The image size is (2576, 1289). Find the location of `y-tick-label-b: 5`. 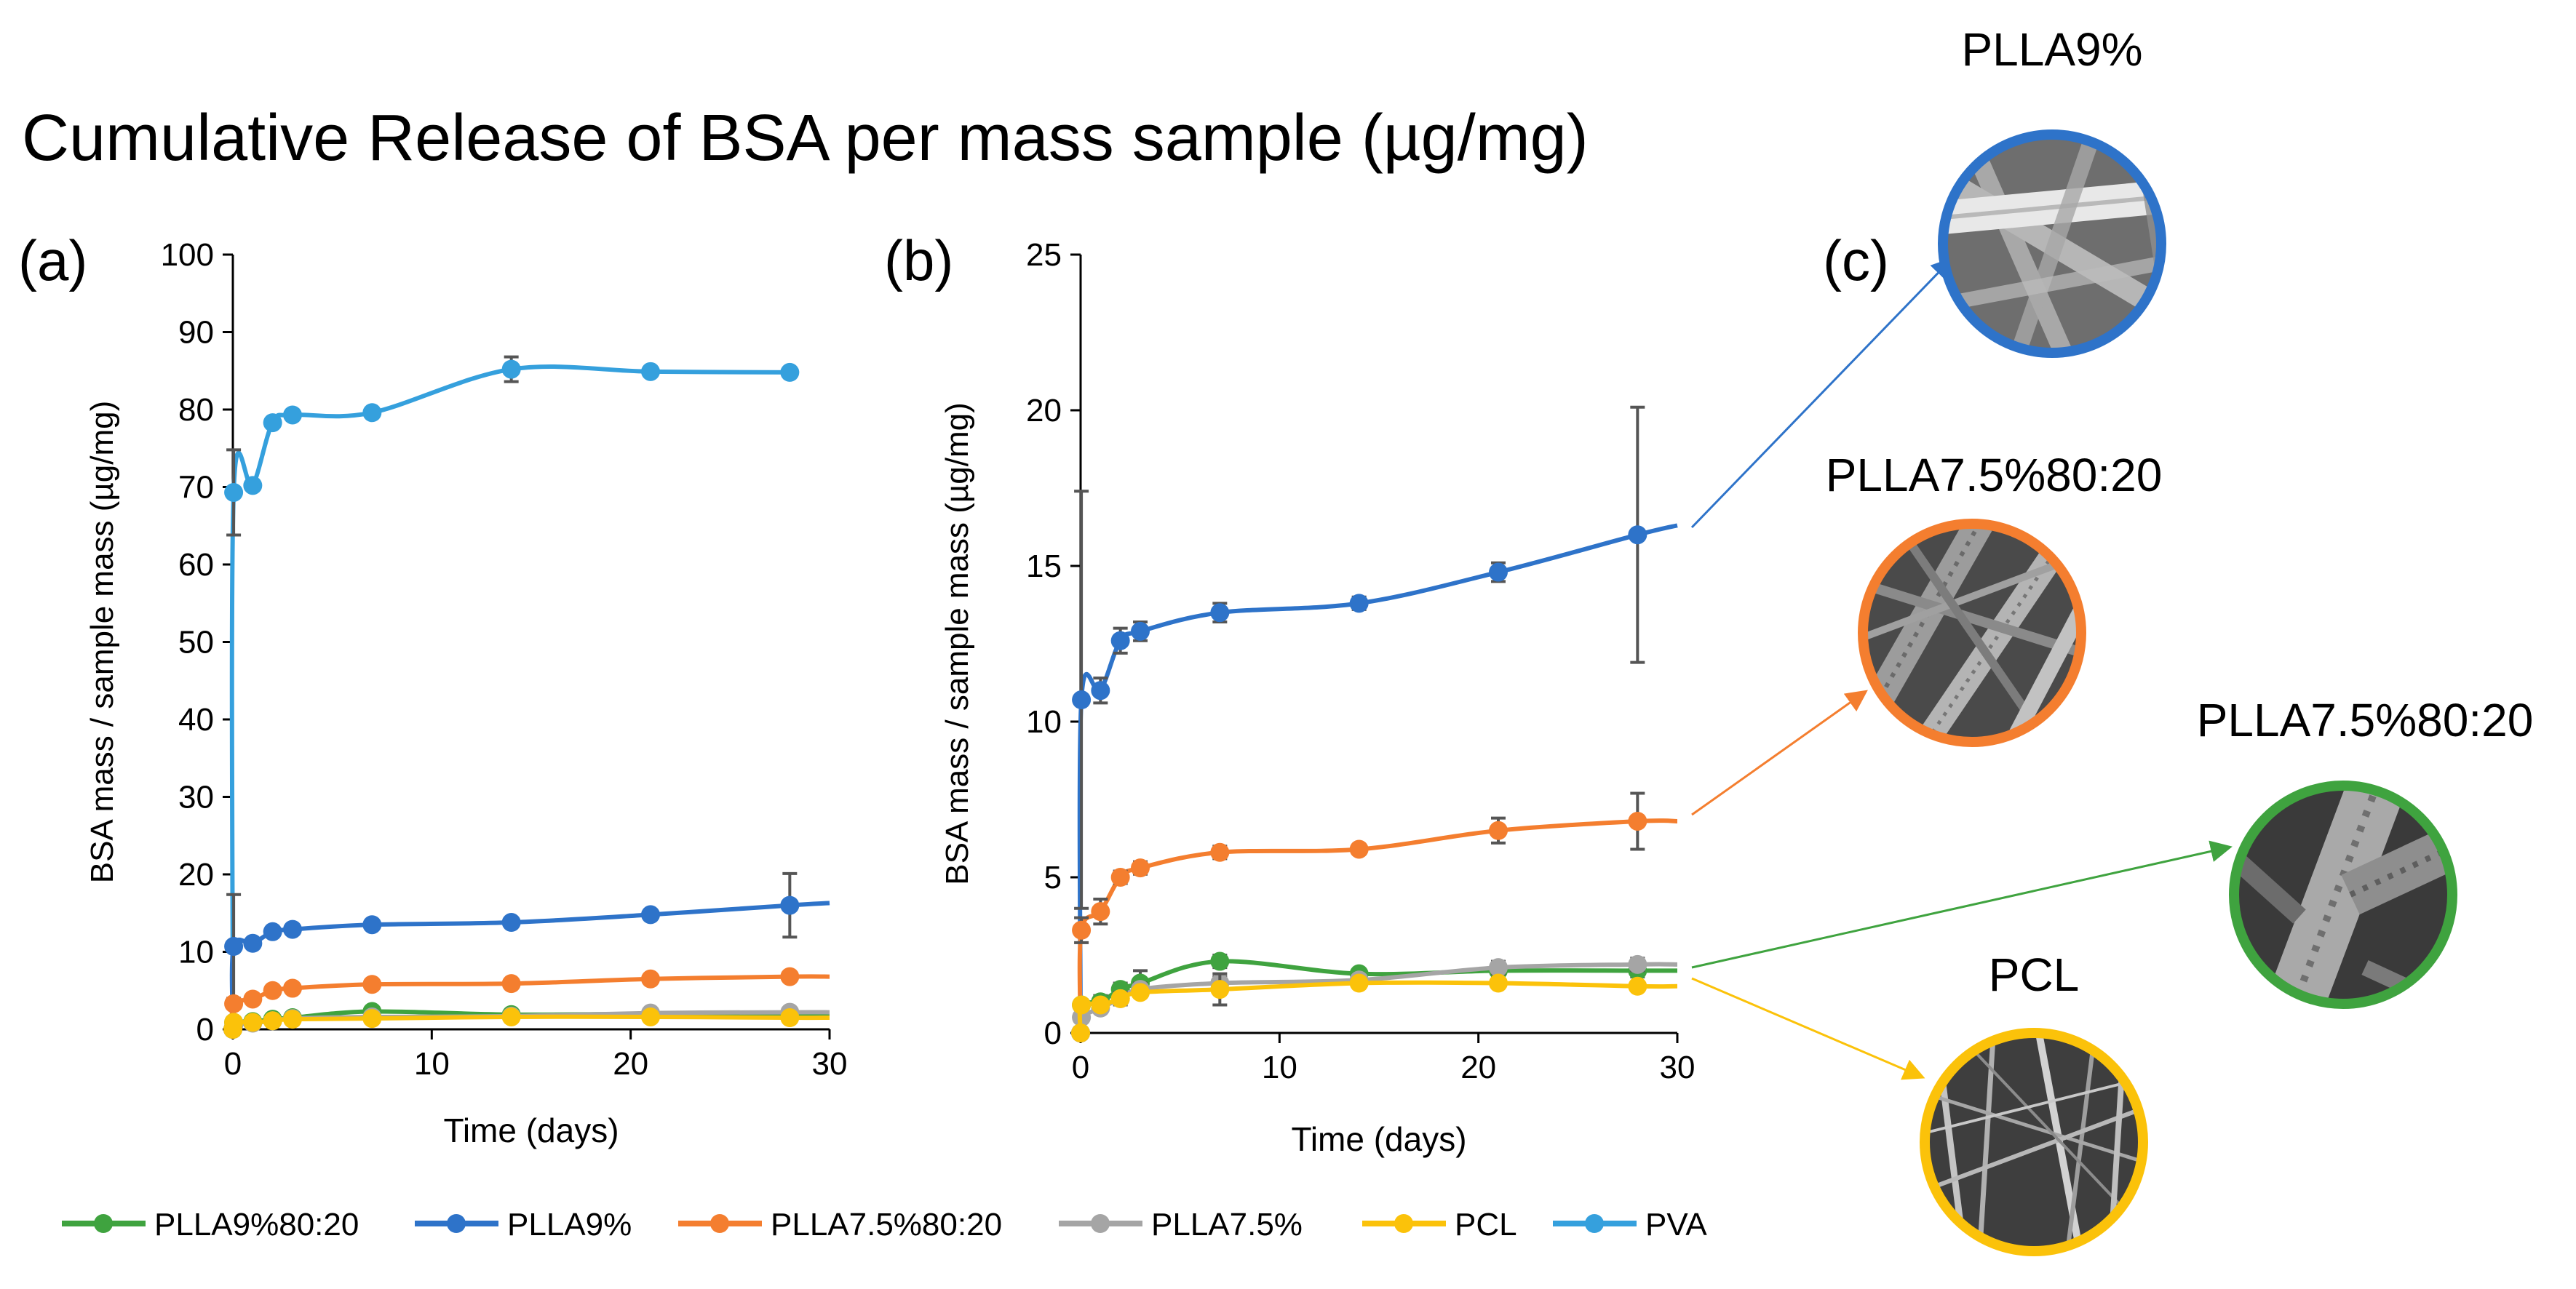

y-tick-label-b: 5 is located at coordinates (1053, 877).